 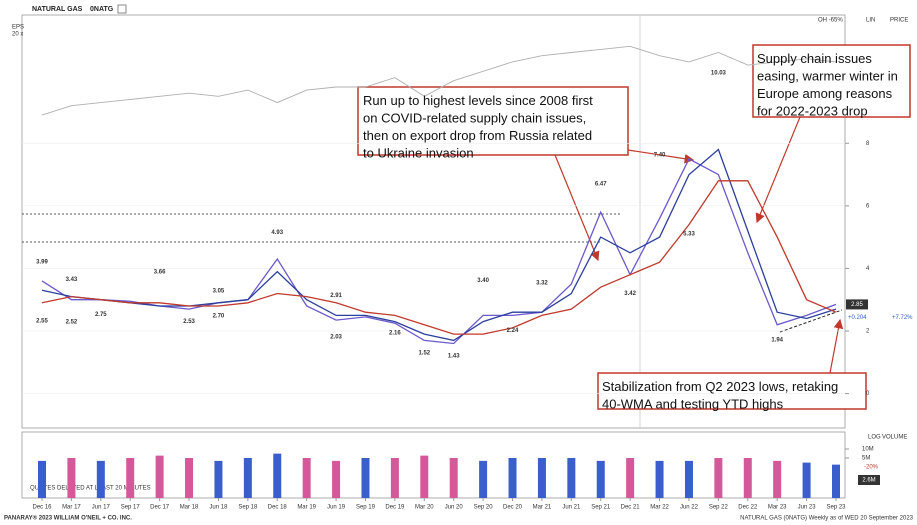 What do you see at coordinates (42, 262) in the screenshot?
I see `price-label: 3.99` at bounding box center [42, 262].